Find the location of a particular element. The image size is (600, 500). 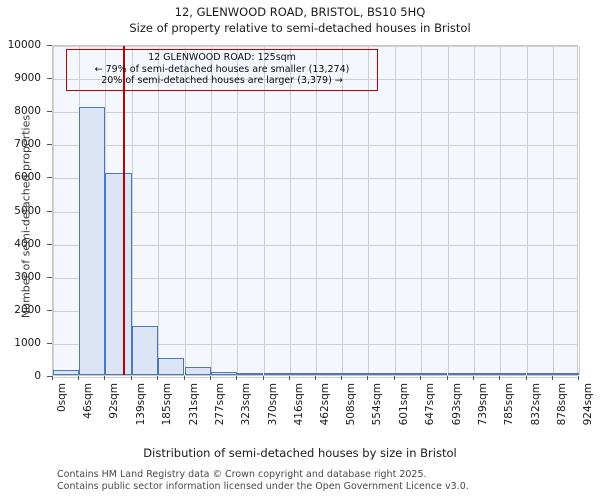

y-tick-label: 9000 is located at coordinates (27, 78).